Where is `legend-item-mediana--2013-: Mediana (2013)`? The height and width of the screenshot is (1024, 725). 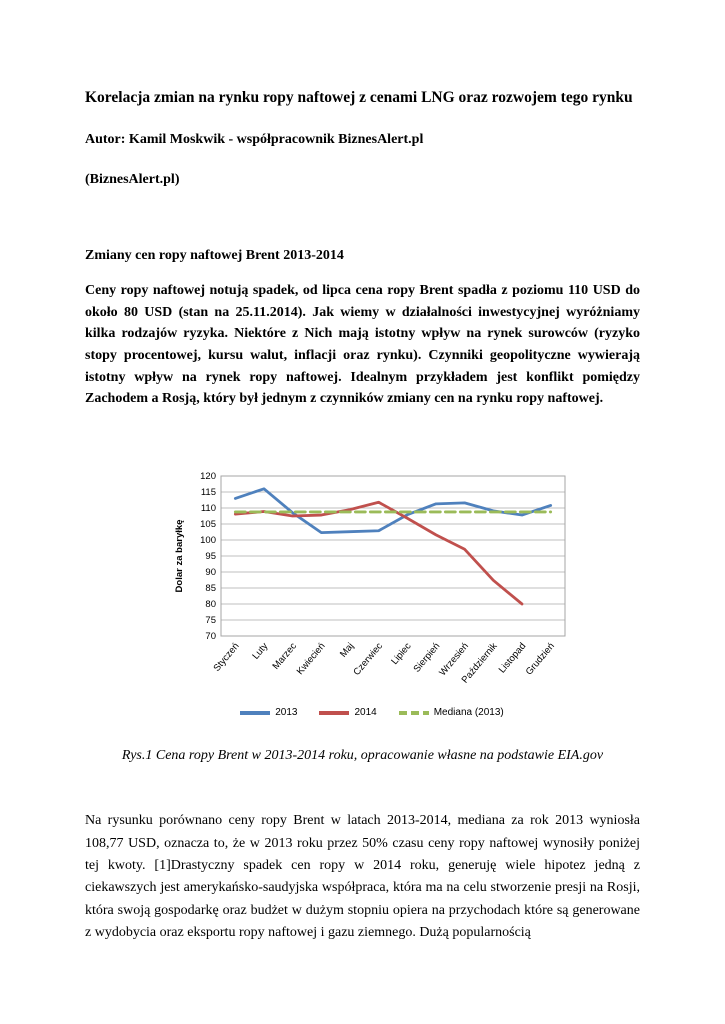 legend-item-mediana--2013-: Mediana (2013) is located at coordinates (451, 713).